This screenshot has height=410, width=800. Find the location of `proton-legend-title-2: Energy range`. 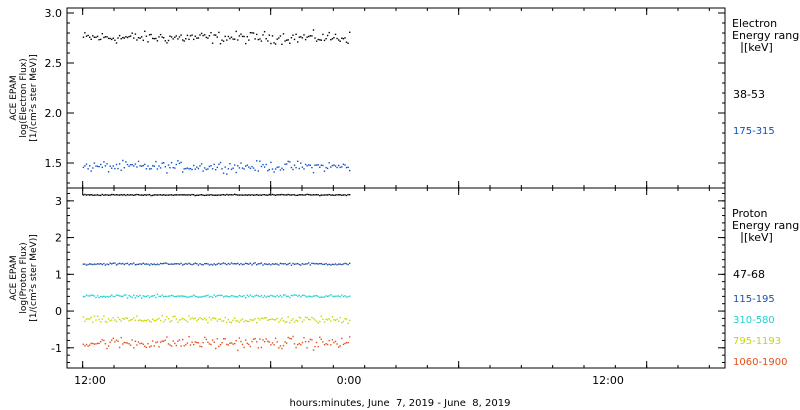

proton-legend-title-2: Energy range is located at coordinates (766, 225).